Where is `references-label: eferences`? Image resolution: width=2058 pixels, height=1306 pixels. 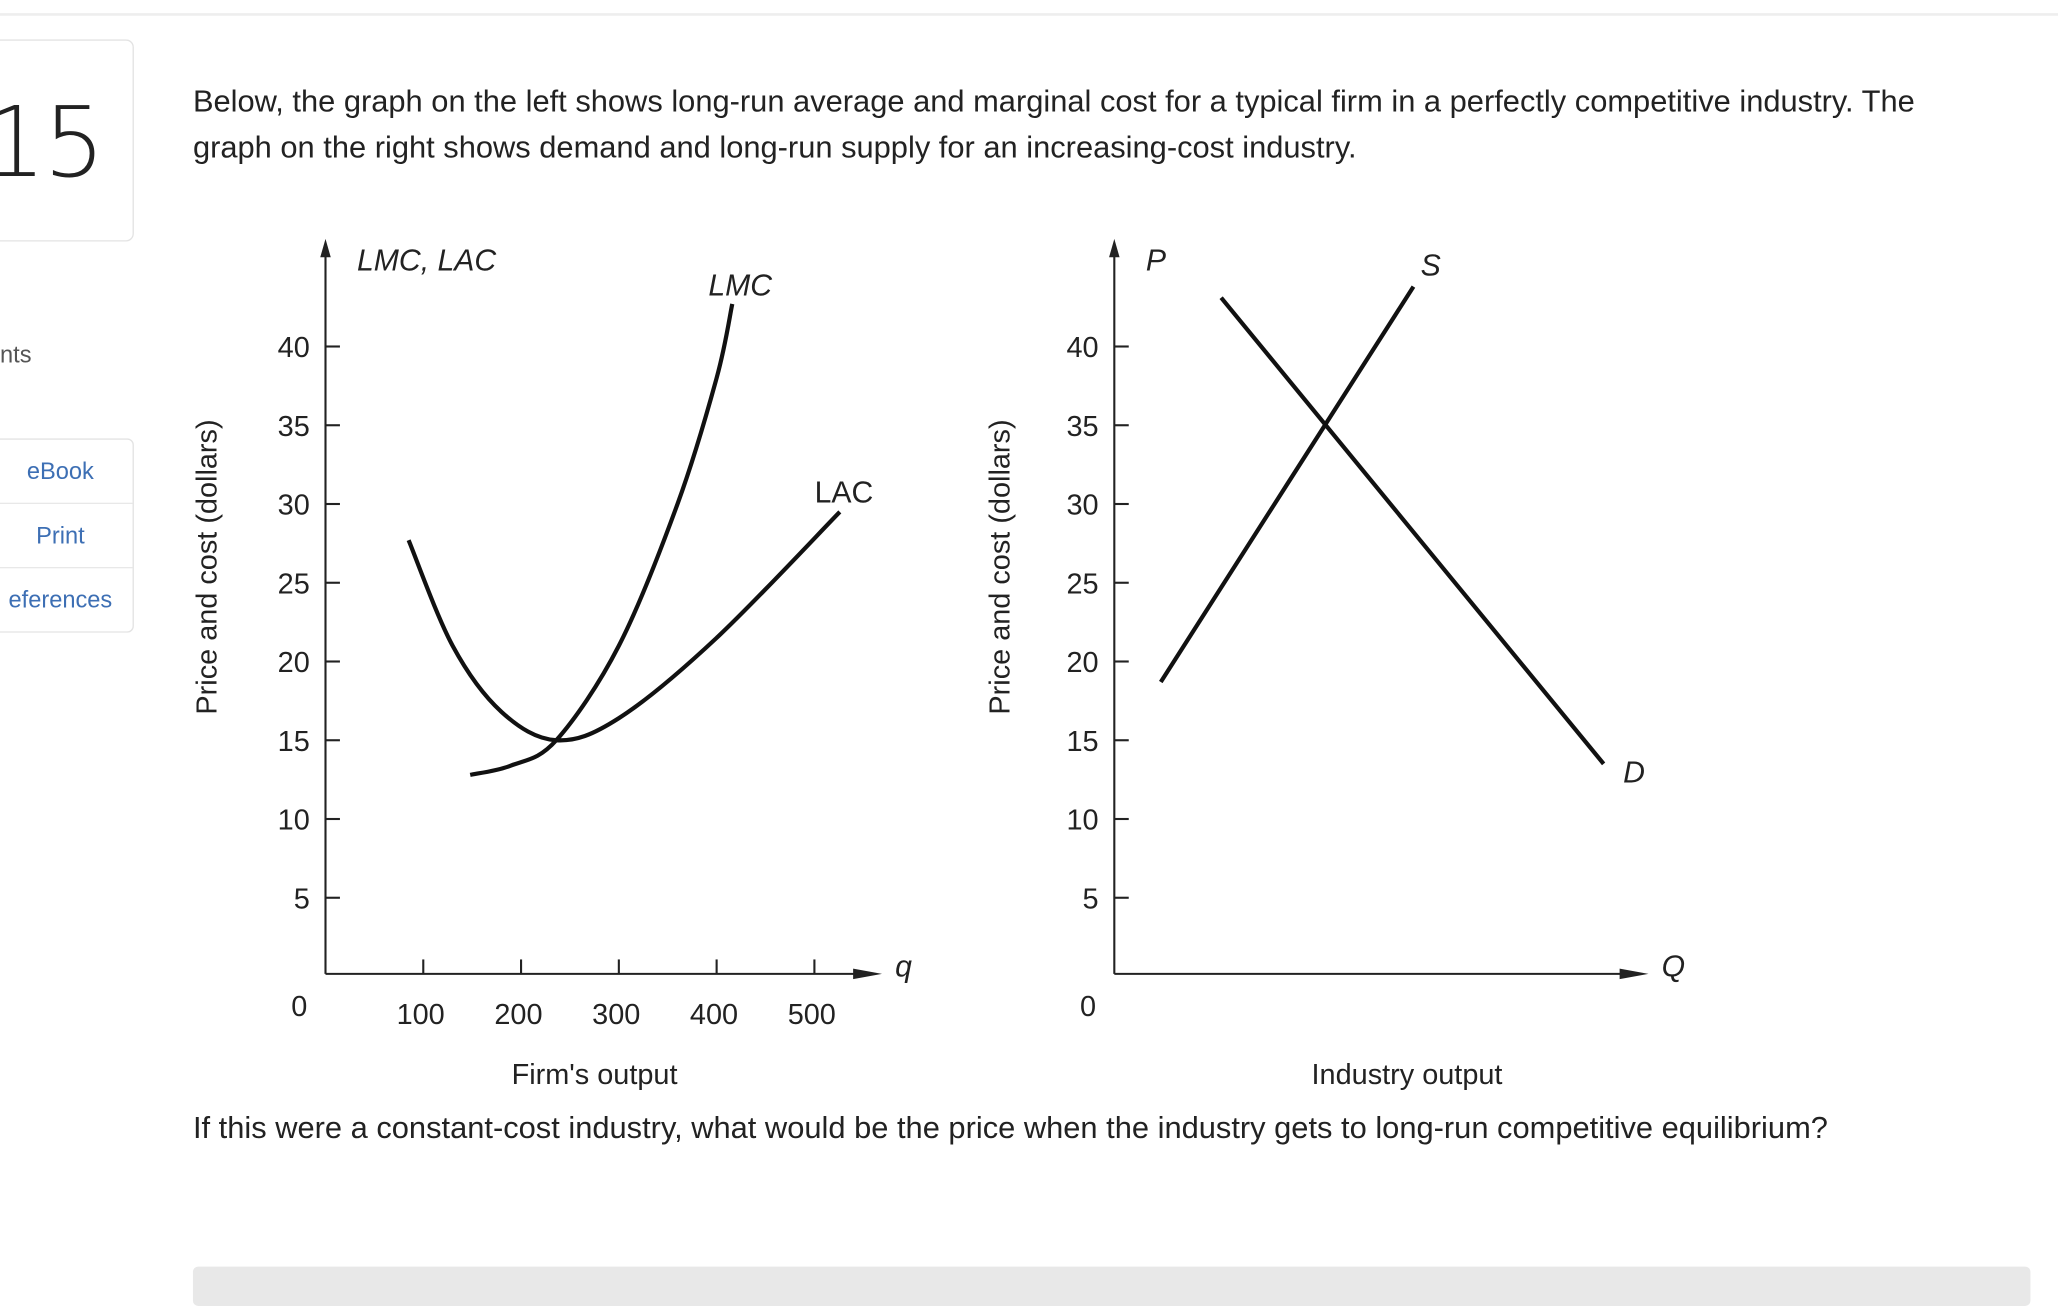
references-label: eferences is located at coordinates (60, 599).